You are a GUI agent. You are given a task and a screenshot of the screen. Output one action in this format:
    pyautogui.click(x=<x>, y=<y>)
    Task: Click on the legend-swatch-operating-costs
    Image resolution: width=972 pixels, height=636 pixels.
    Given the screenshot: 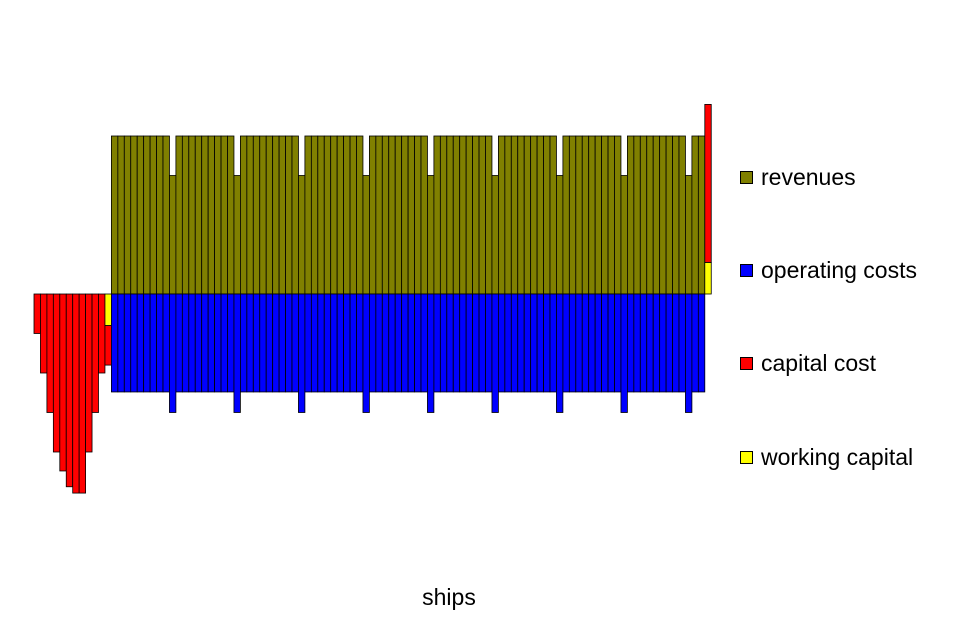 What is the action you would take?
    pyautogui.click(x=746, y=270)
    